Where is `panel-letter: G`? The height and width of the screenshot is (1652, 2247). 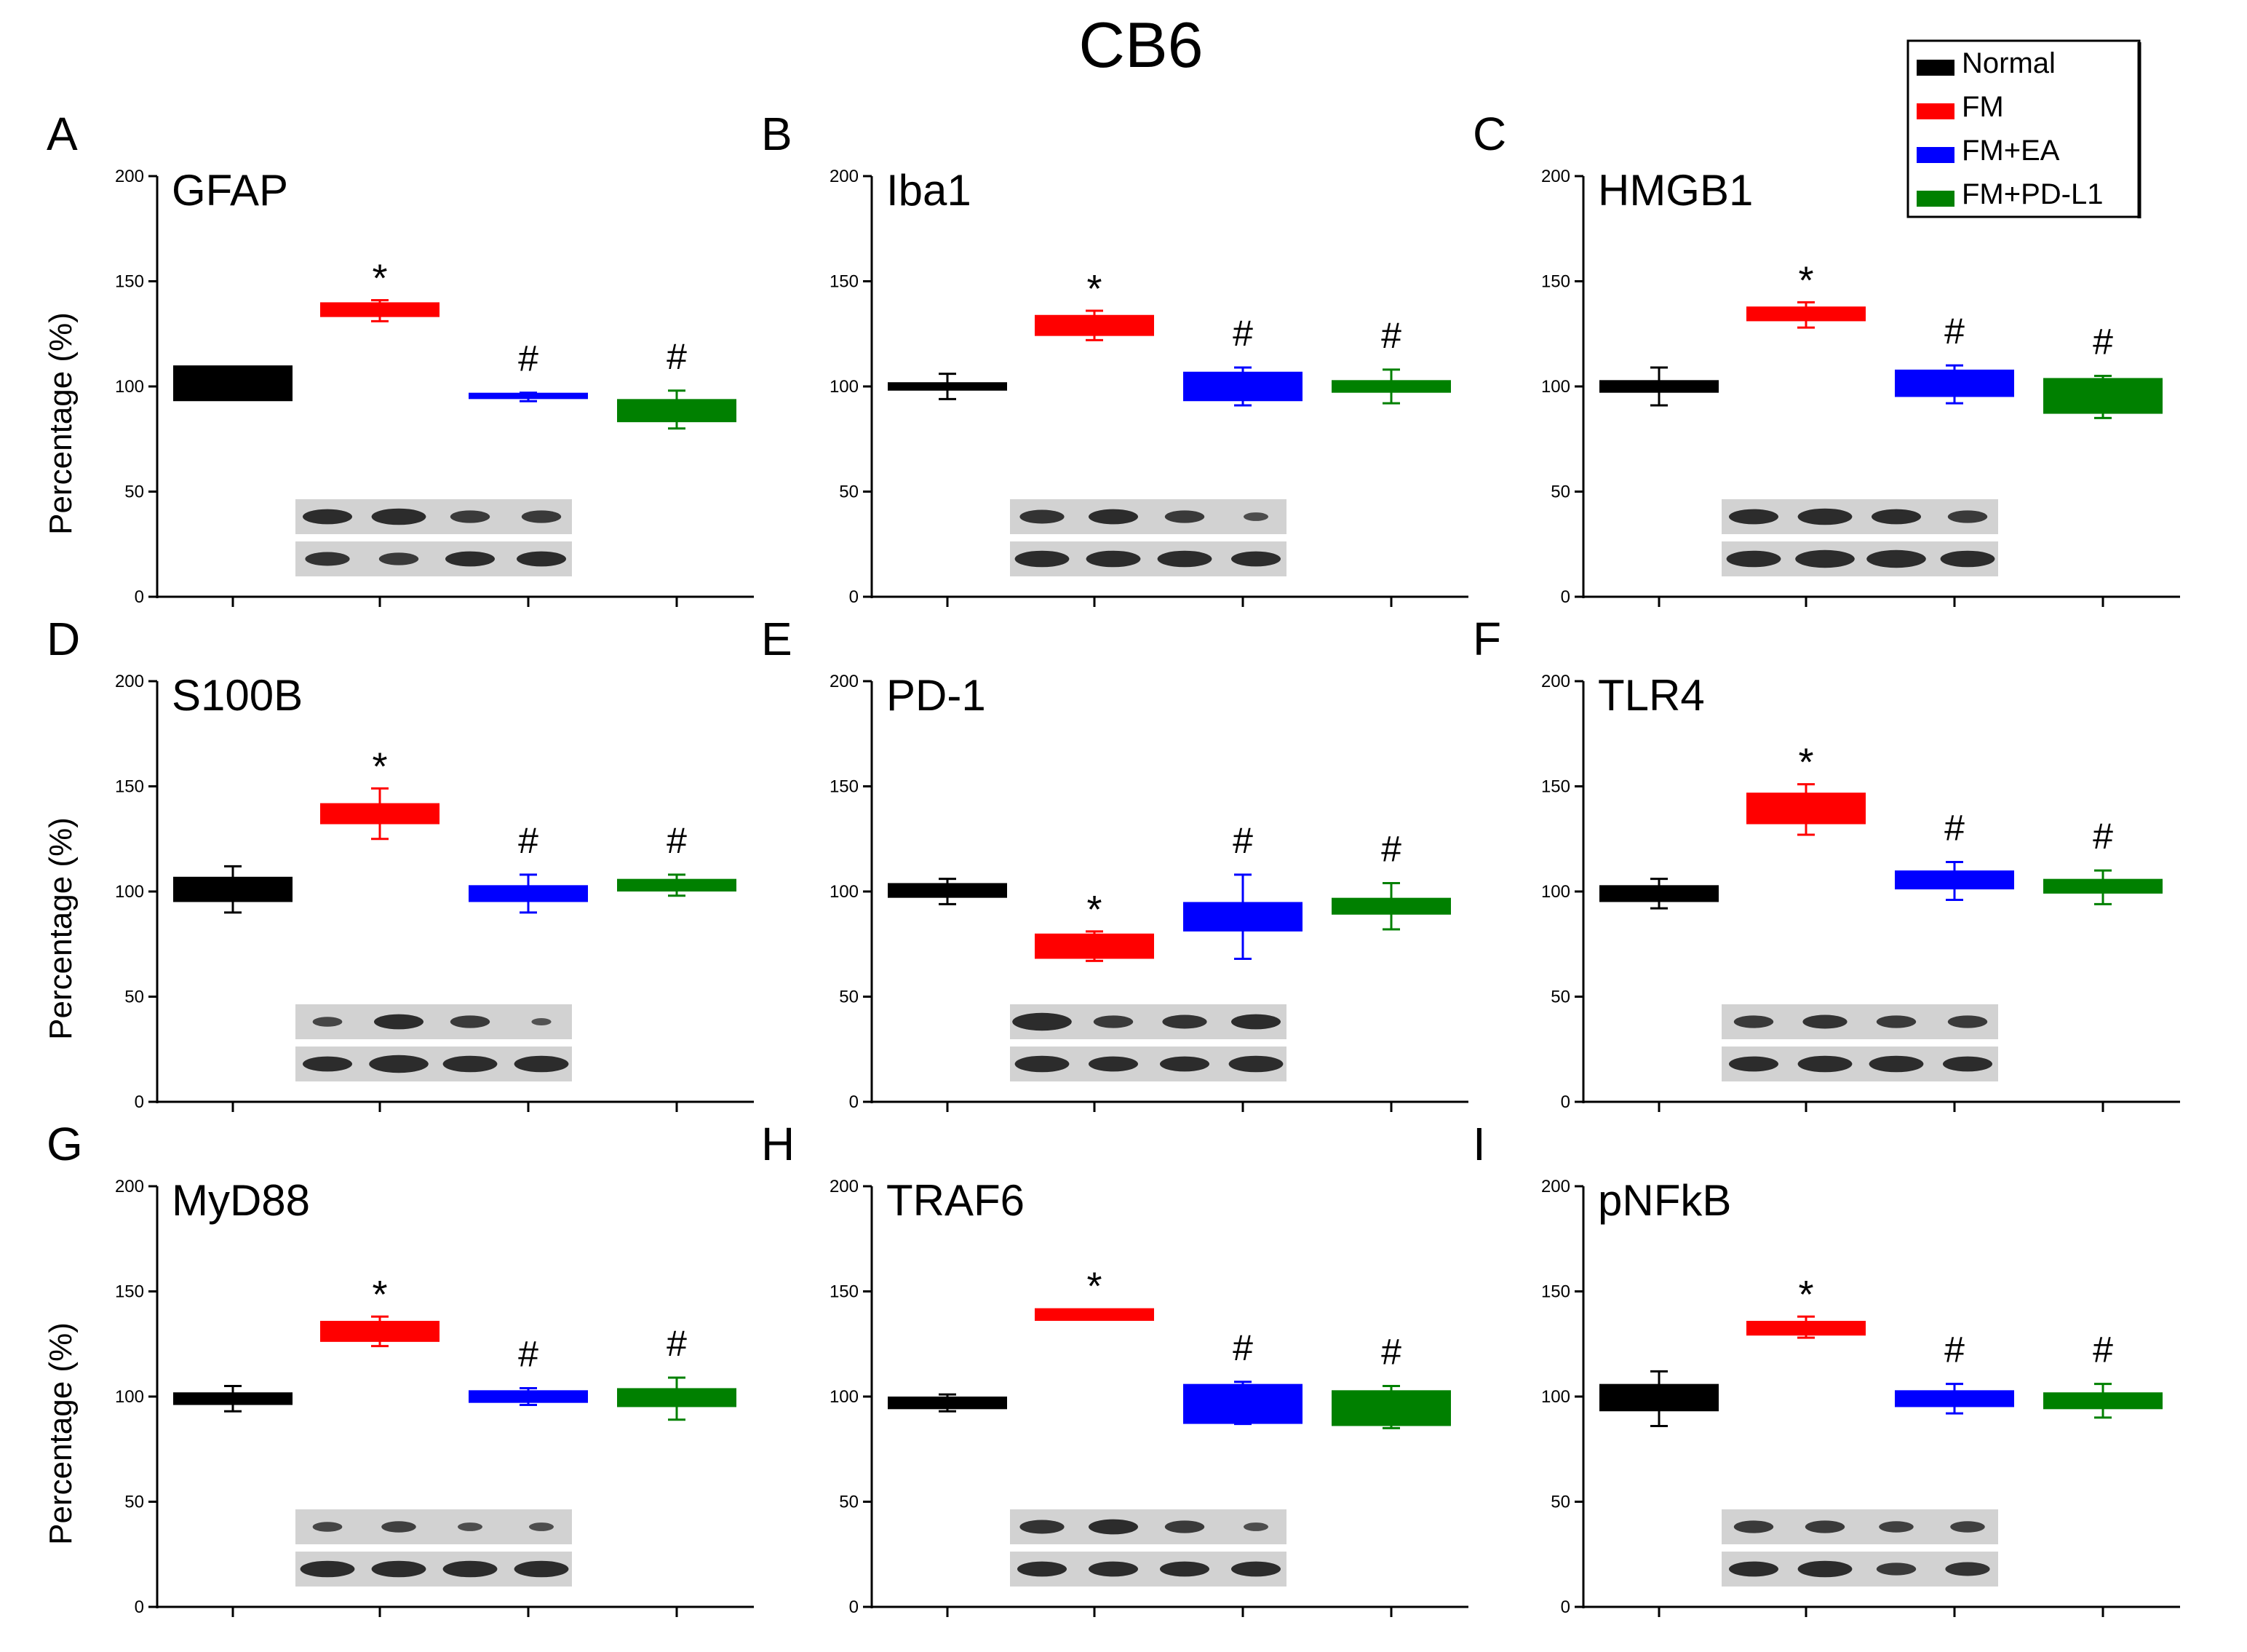
panel-letter: G is located at coordinates (65, 1144).